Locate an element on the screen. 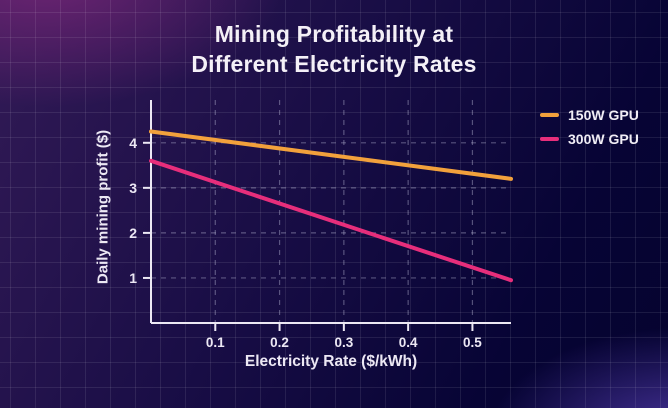  series-line-150w-gpu is located at coordinates (331, 155).